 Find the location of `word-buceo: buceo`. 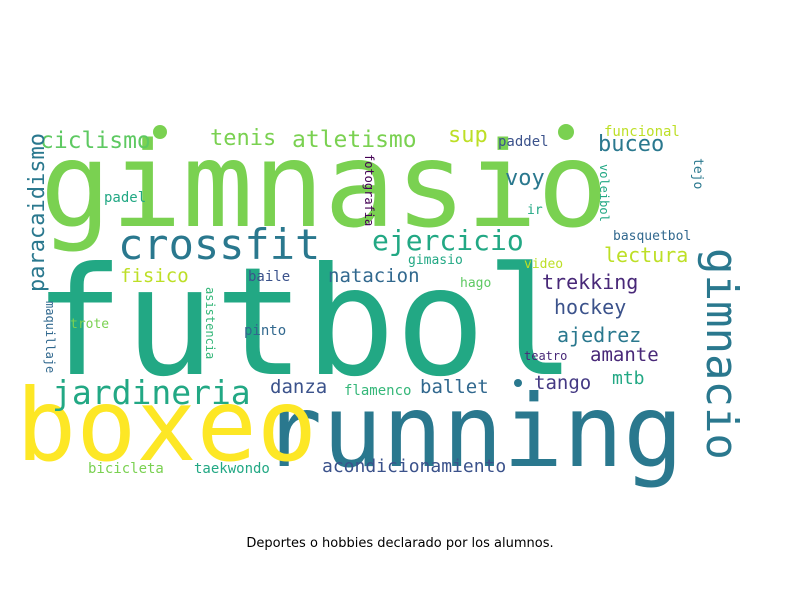

word-buceo: buceo is located at coordinates (631, 144).